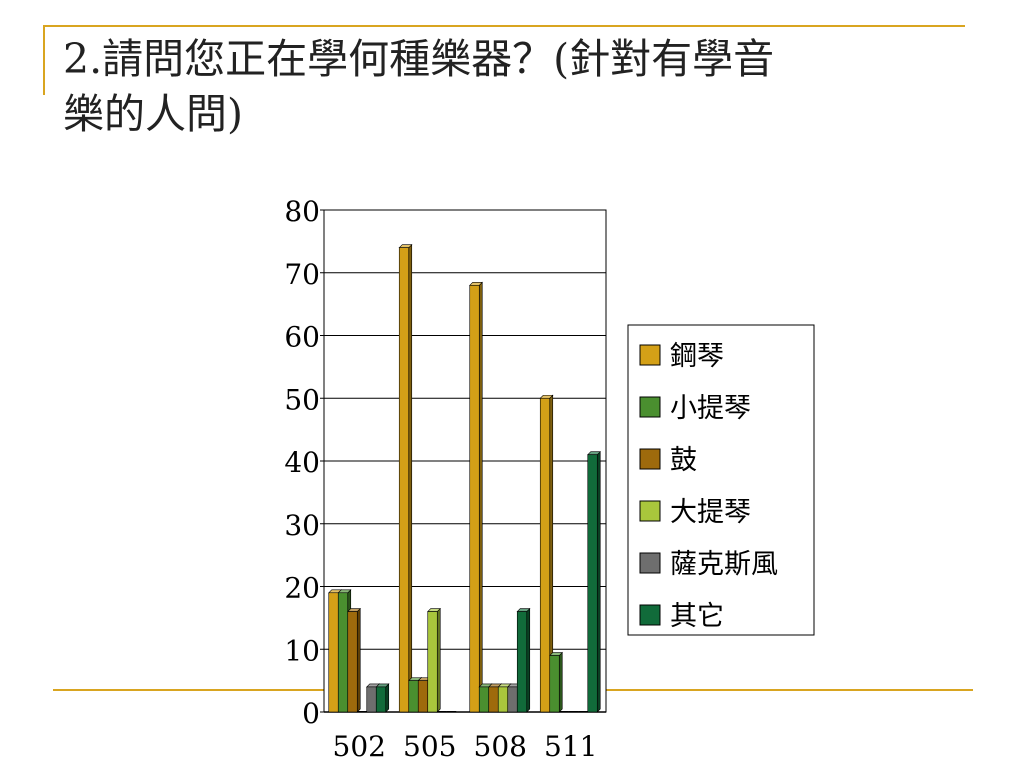 The width and height of the screenshot is (1024, 768). What do you see at coordinates (504, 26) in the screenshot?
I see `frame-top-rule` at bounding box center [504, 26].